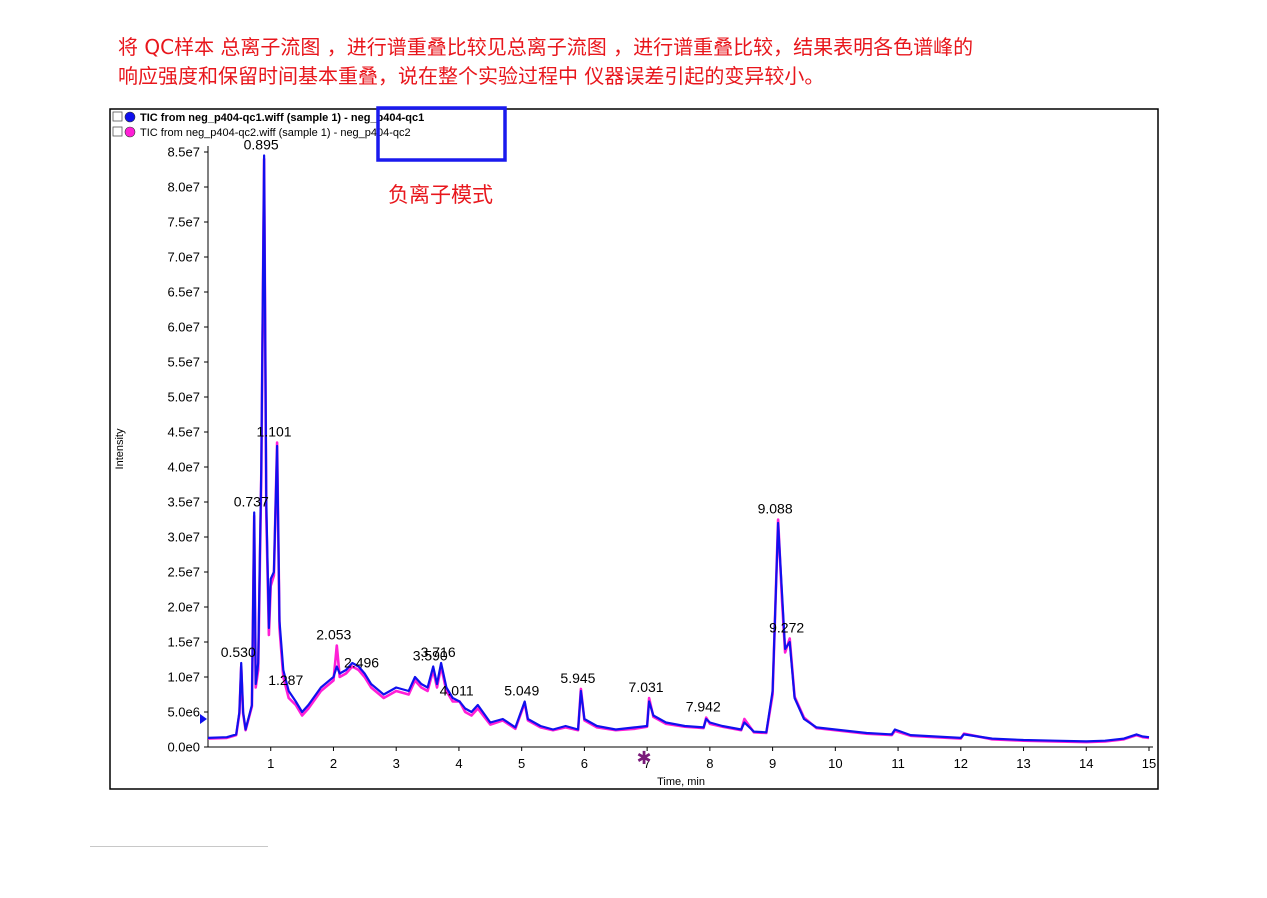  What do you see at coordinates (261, 145) in the screenshot?
I see `peak-label: 0.895` at bounding box center [261, 145].